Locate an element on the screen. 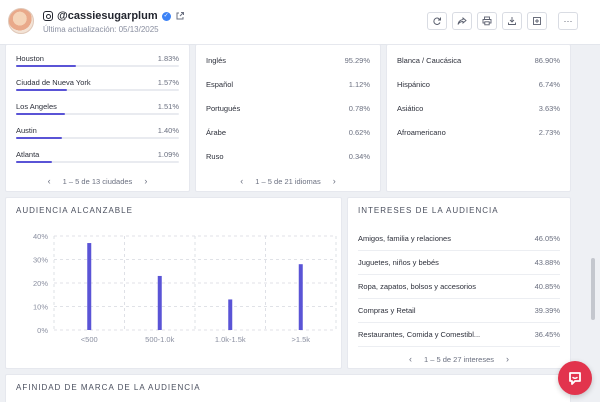 The height and width of the screenshot is (402, 600). more-icon: ··· is located at coordinates (568, 21).